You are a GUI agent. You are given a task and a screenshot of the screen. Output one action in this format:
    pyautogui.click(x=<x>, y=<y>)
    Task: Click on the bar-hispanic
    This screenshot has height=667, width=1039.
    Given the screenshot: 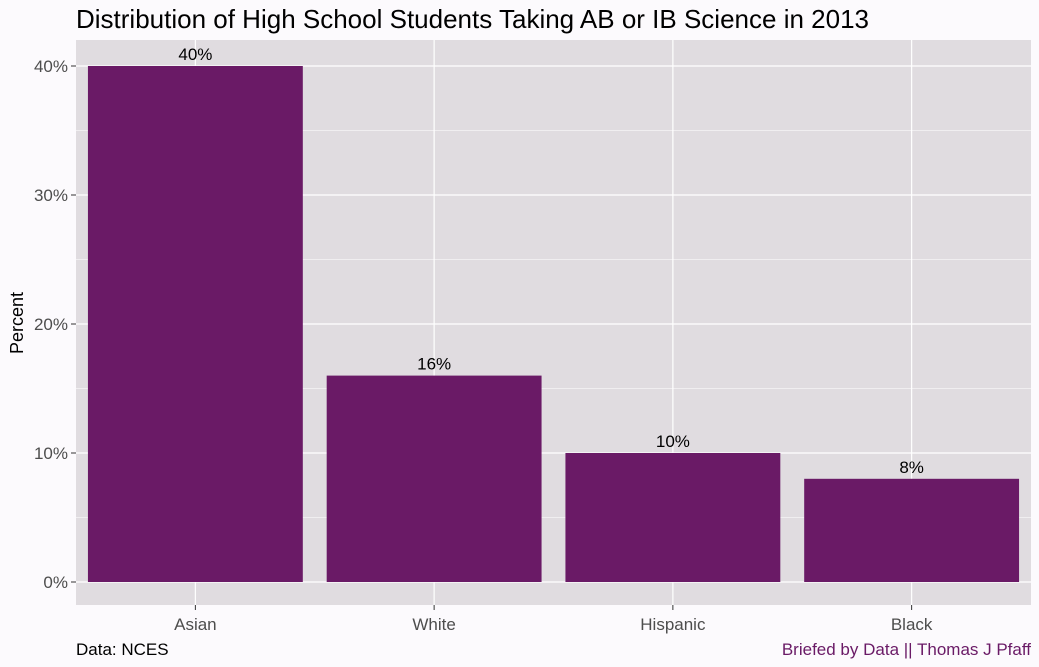 What is the action you would take?
    pyautogui.click(x=673, y=517)
    